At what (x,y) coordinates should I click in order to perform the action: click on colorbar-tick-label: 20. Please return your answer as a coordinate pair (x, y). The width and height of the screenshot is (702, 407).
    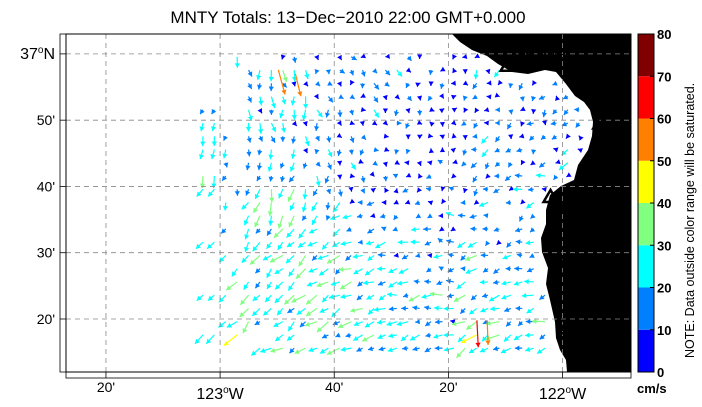
    Looking at the image, I should click on (664, 288).